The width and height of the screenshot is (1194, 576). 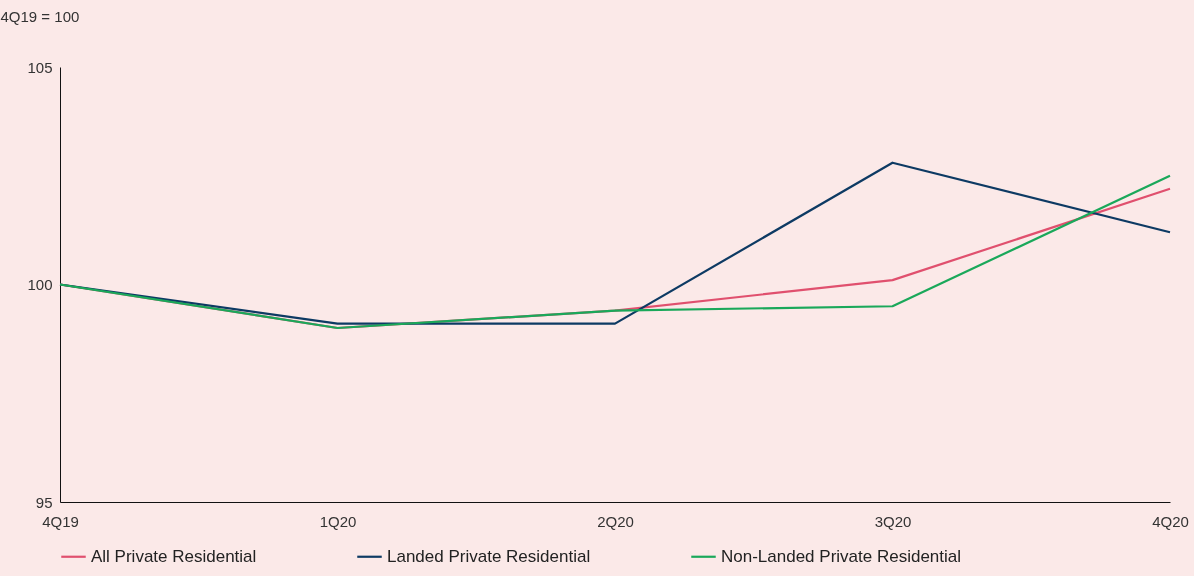 What do you see at coordinates (338, 521) in the screenshot?
I see `x-tick-label: 1Q20` at bounding box center [338, 521].